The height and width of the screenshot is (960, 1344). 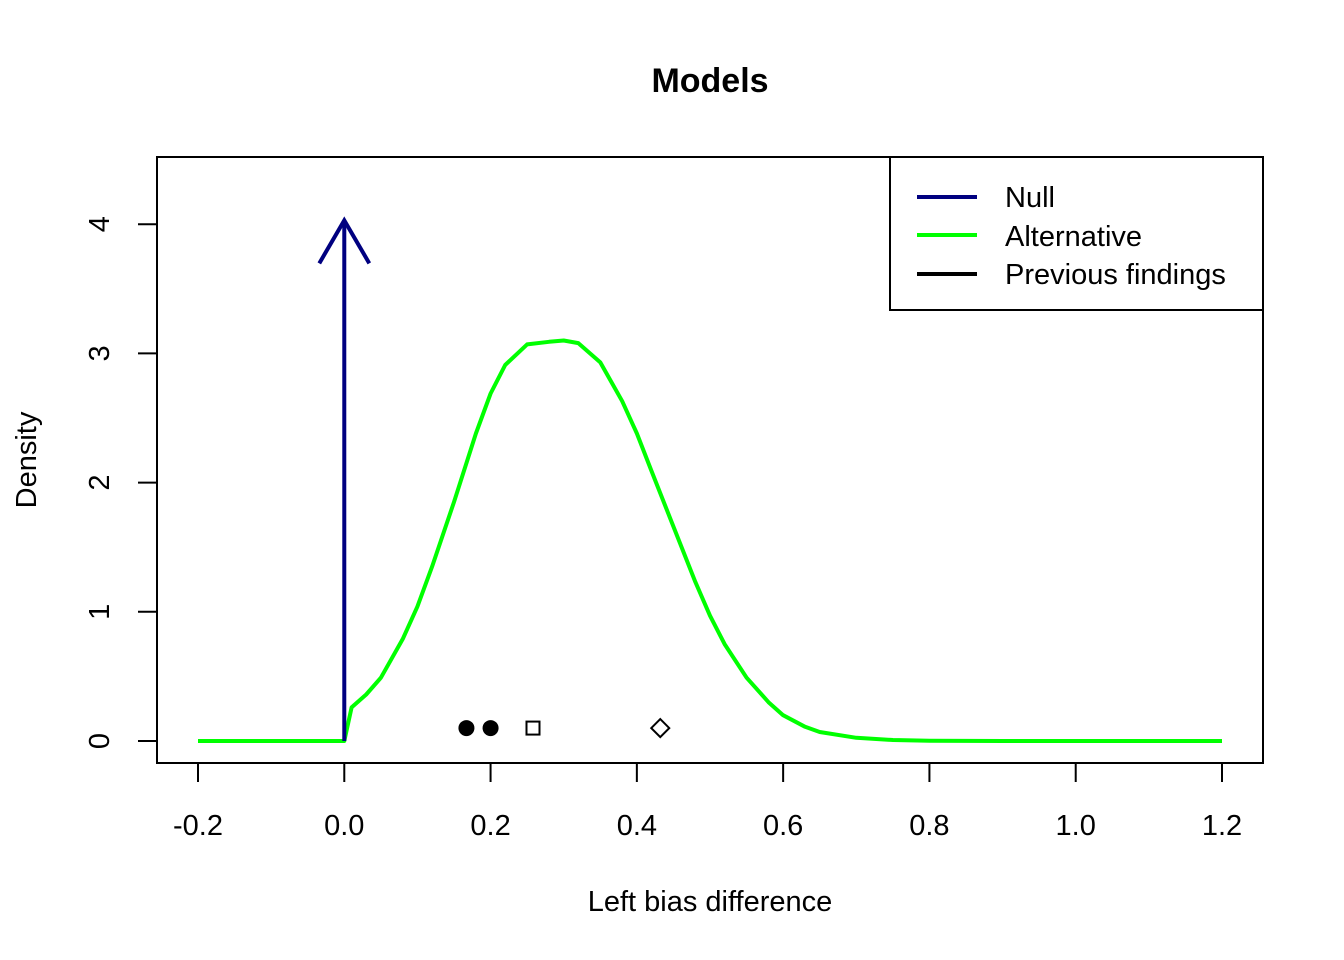 I want to click on x-tick-label: 0.0, so click(x=344, y=826).